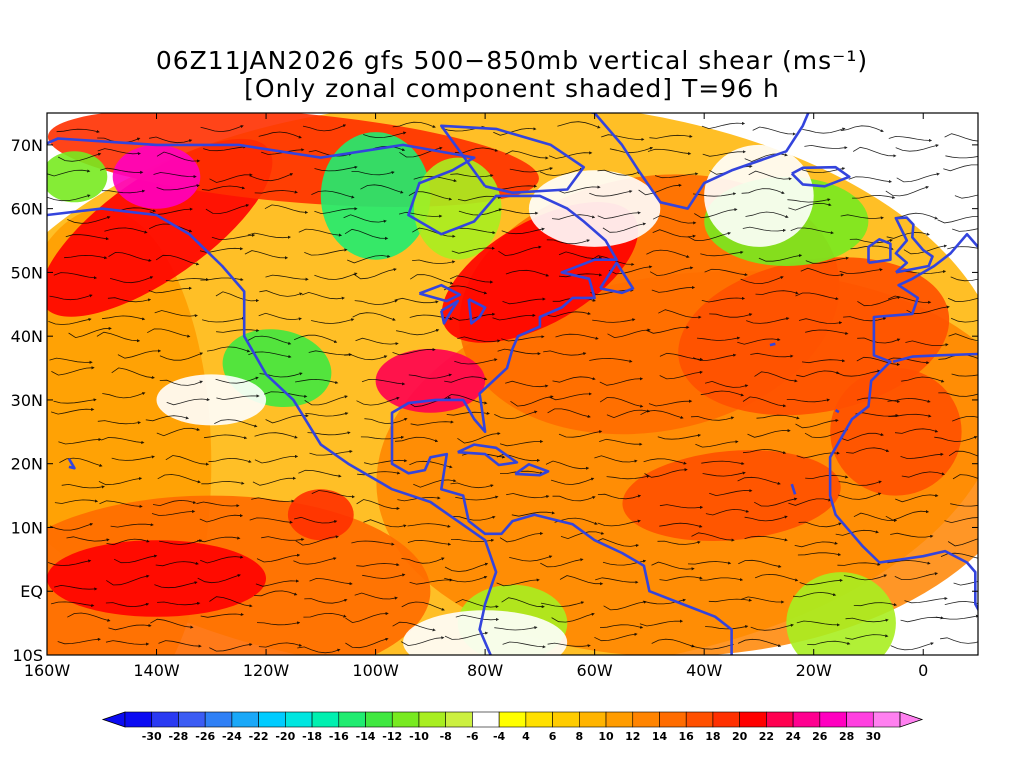 The height and width of the screenshot is (768, 1024). I want to click on colorbar-label: 12, so click(632, 736).